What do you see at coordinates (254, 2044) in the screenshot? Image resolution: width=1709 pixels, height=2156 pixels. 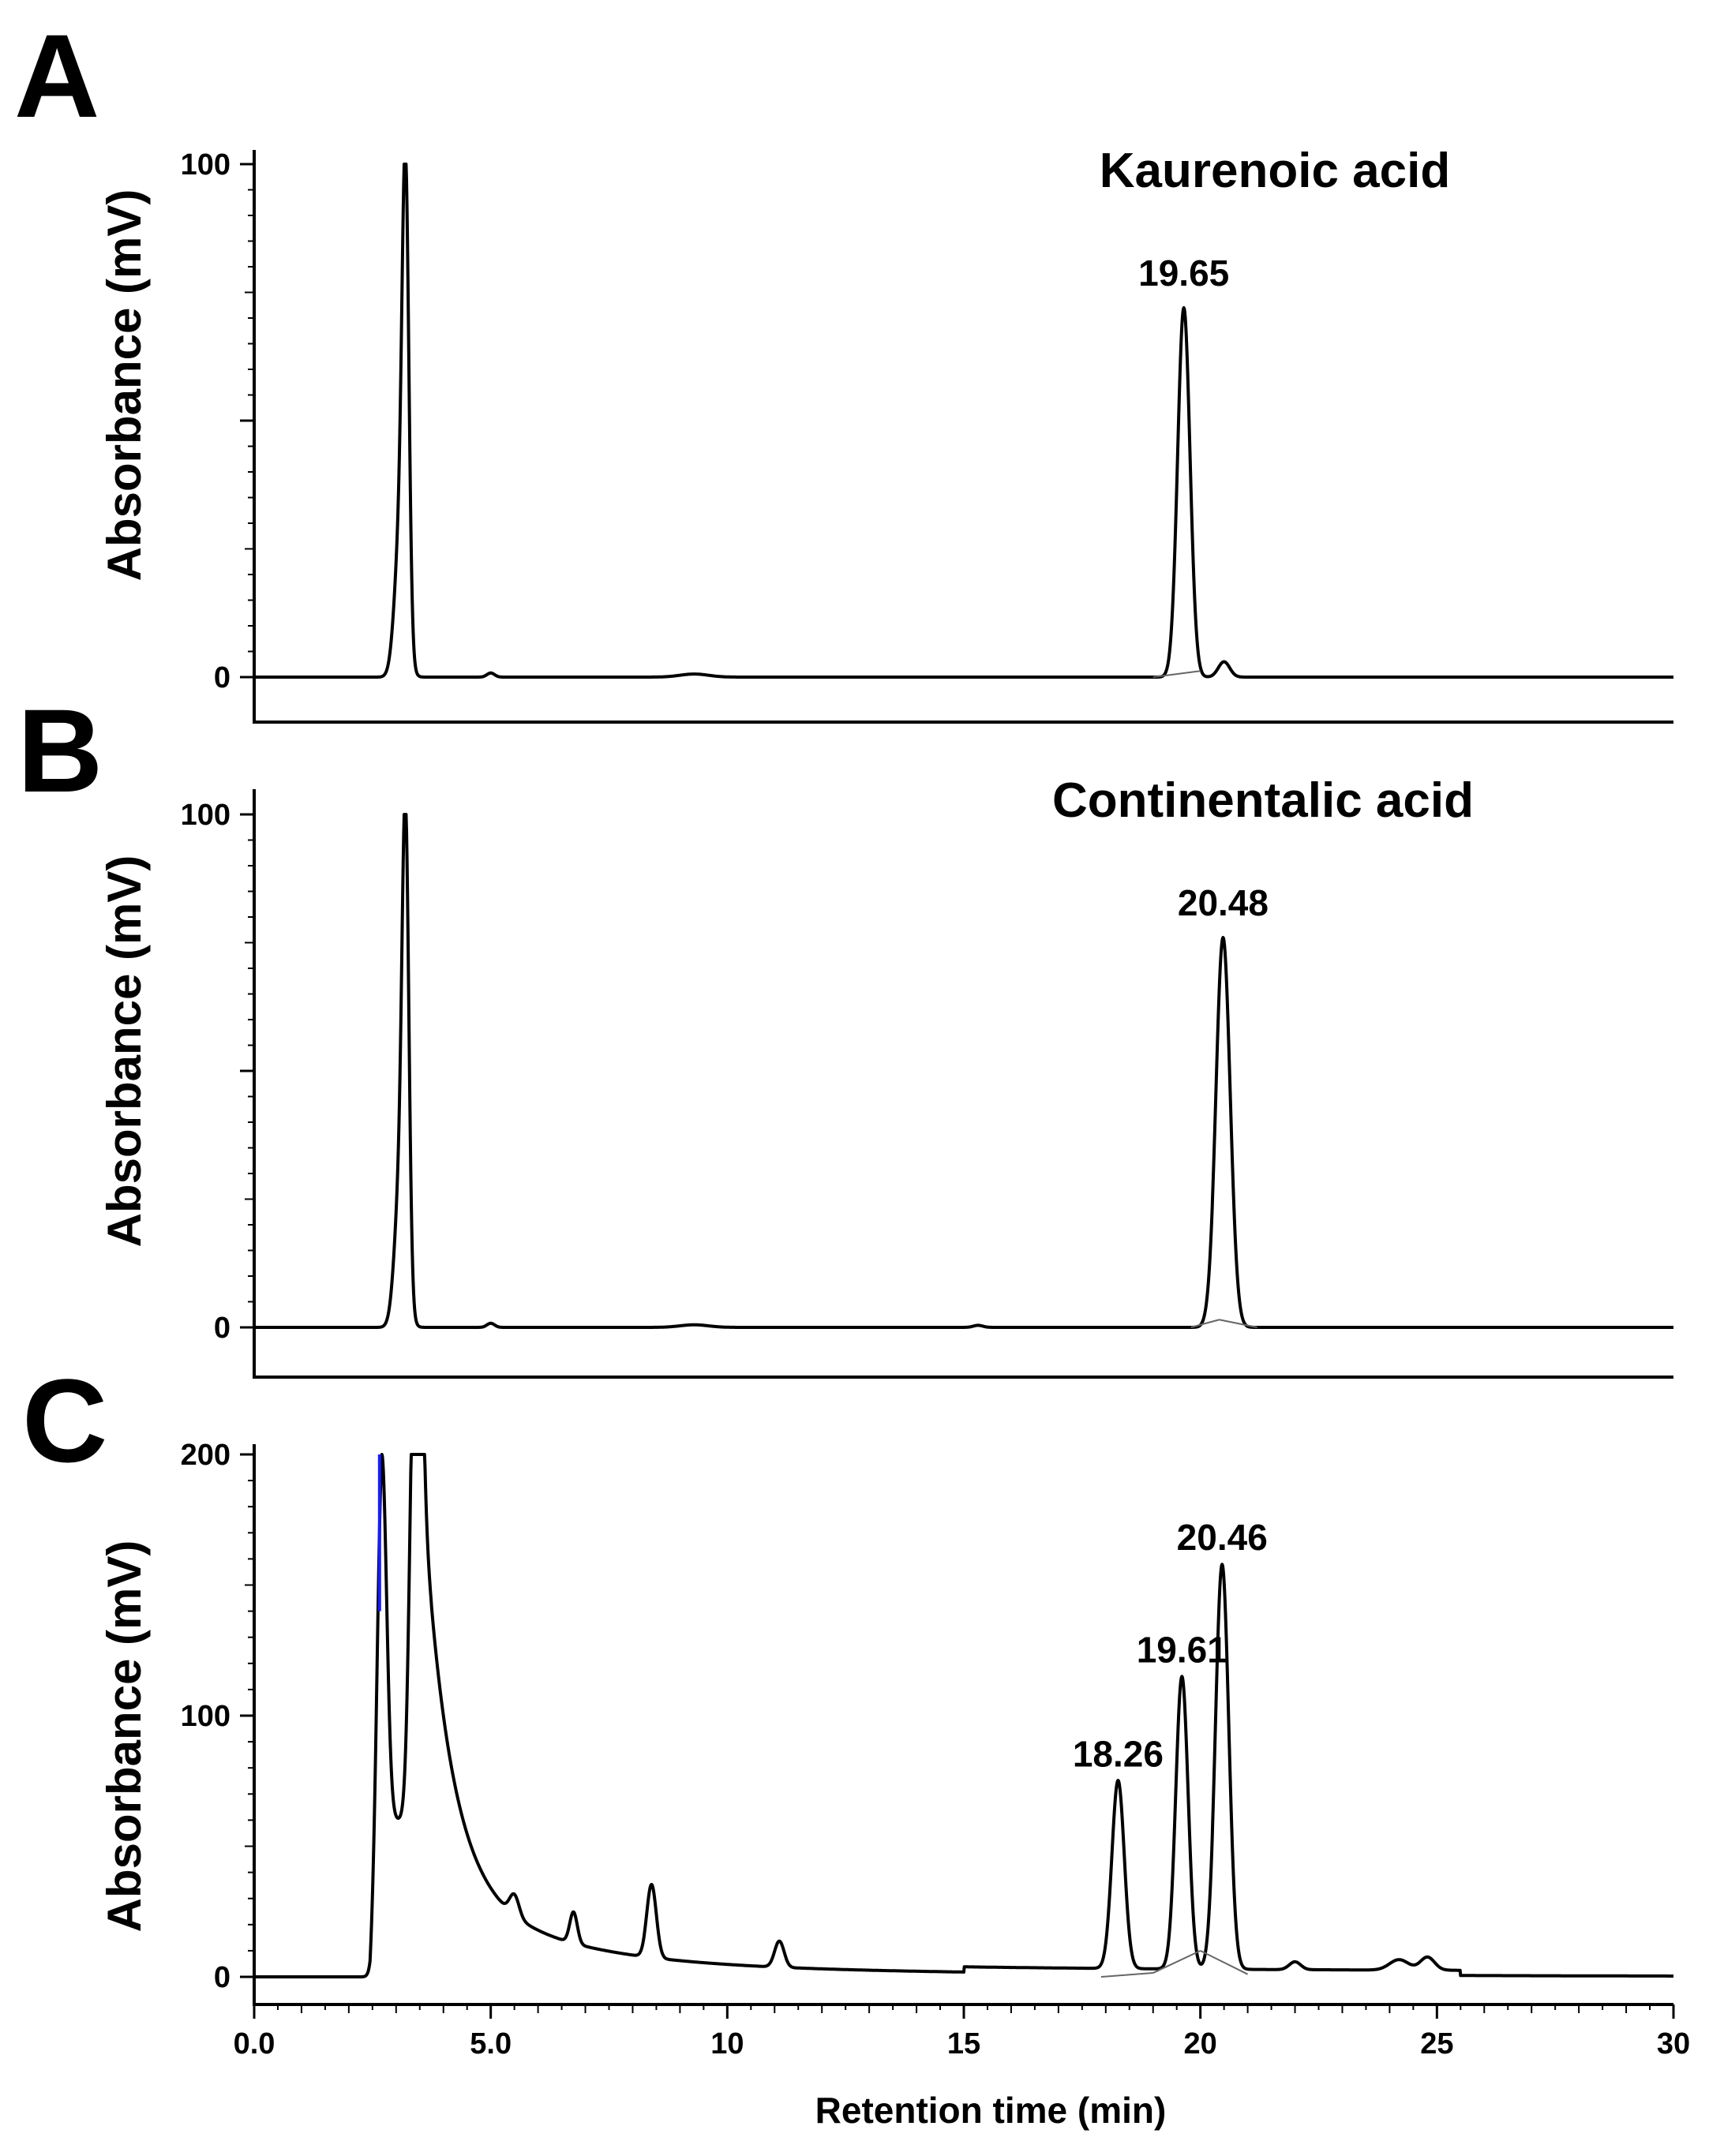 I see `x-tick-label: 0.0` at bounding box center [254, 2044].